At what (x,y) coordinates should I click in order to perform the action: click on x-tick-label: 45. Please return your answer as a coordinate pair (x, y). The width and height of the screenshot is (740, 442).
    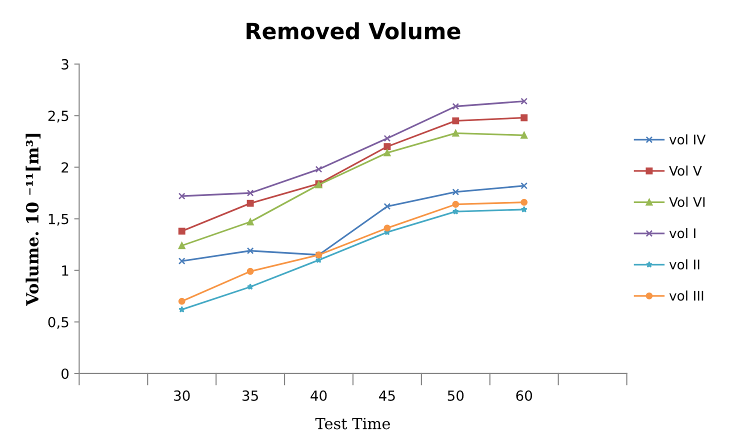
    Looking at the image, I should click on (387, 395).